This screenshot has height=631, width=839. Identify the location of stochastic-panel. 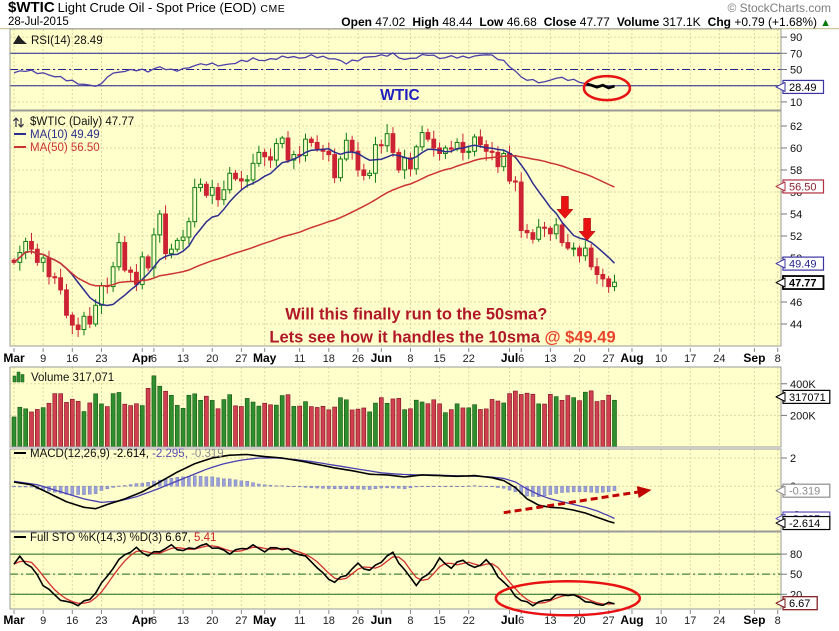
(395, 570).